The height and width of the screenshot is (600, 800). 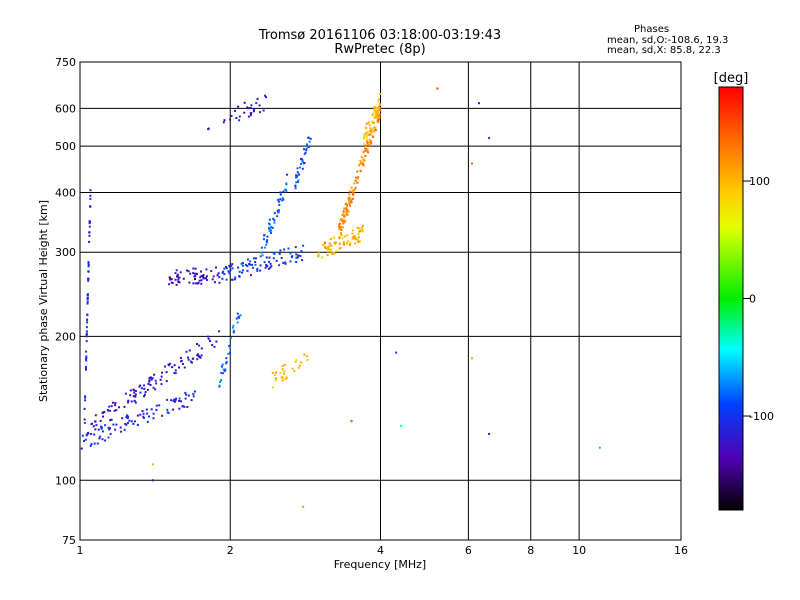 I want to click on x-tick-label: 10, so click(x=579, y=550).